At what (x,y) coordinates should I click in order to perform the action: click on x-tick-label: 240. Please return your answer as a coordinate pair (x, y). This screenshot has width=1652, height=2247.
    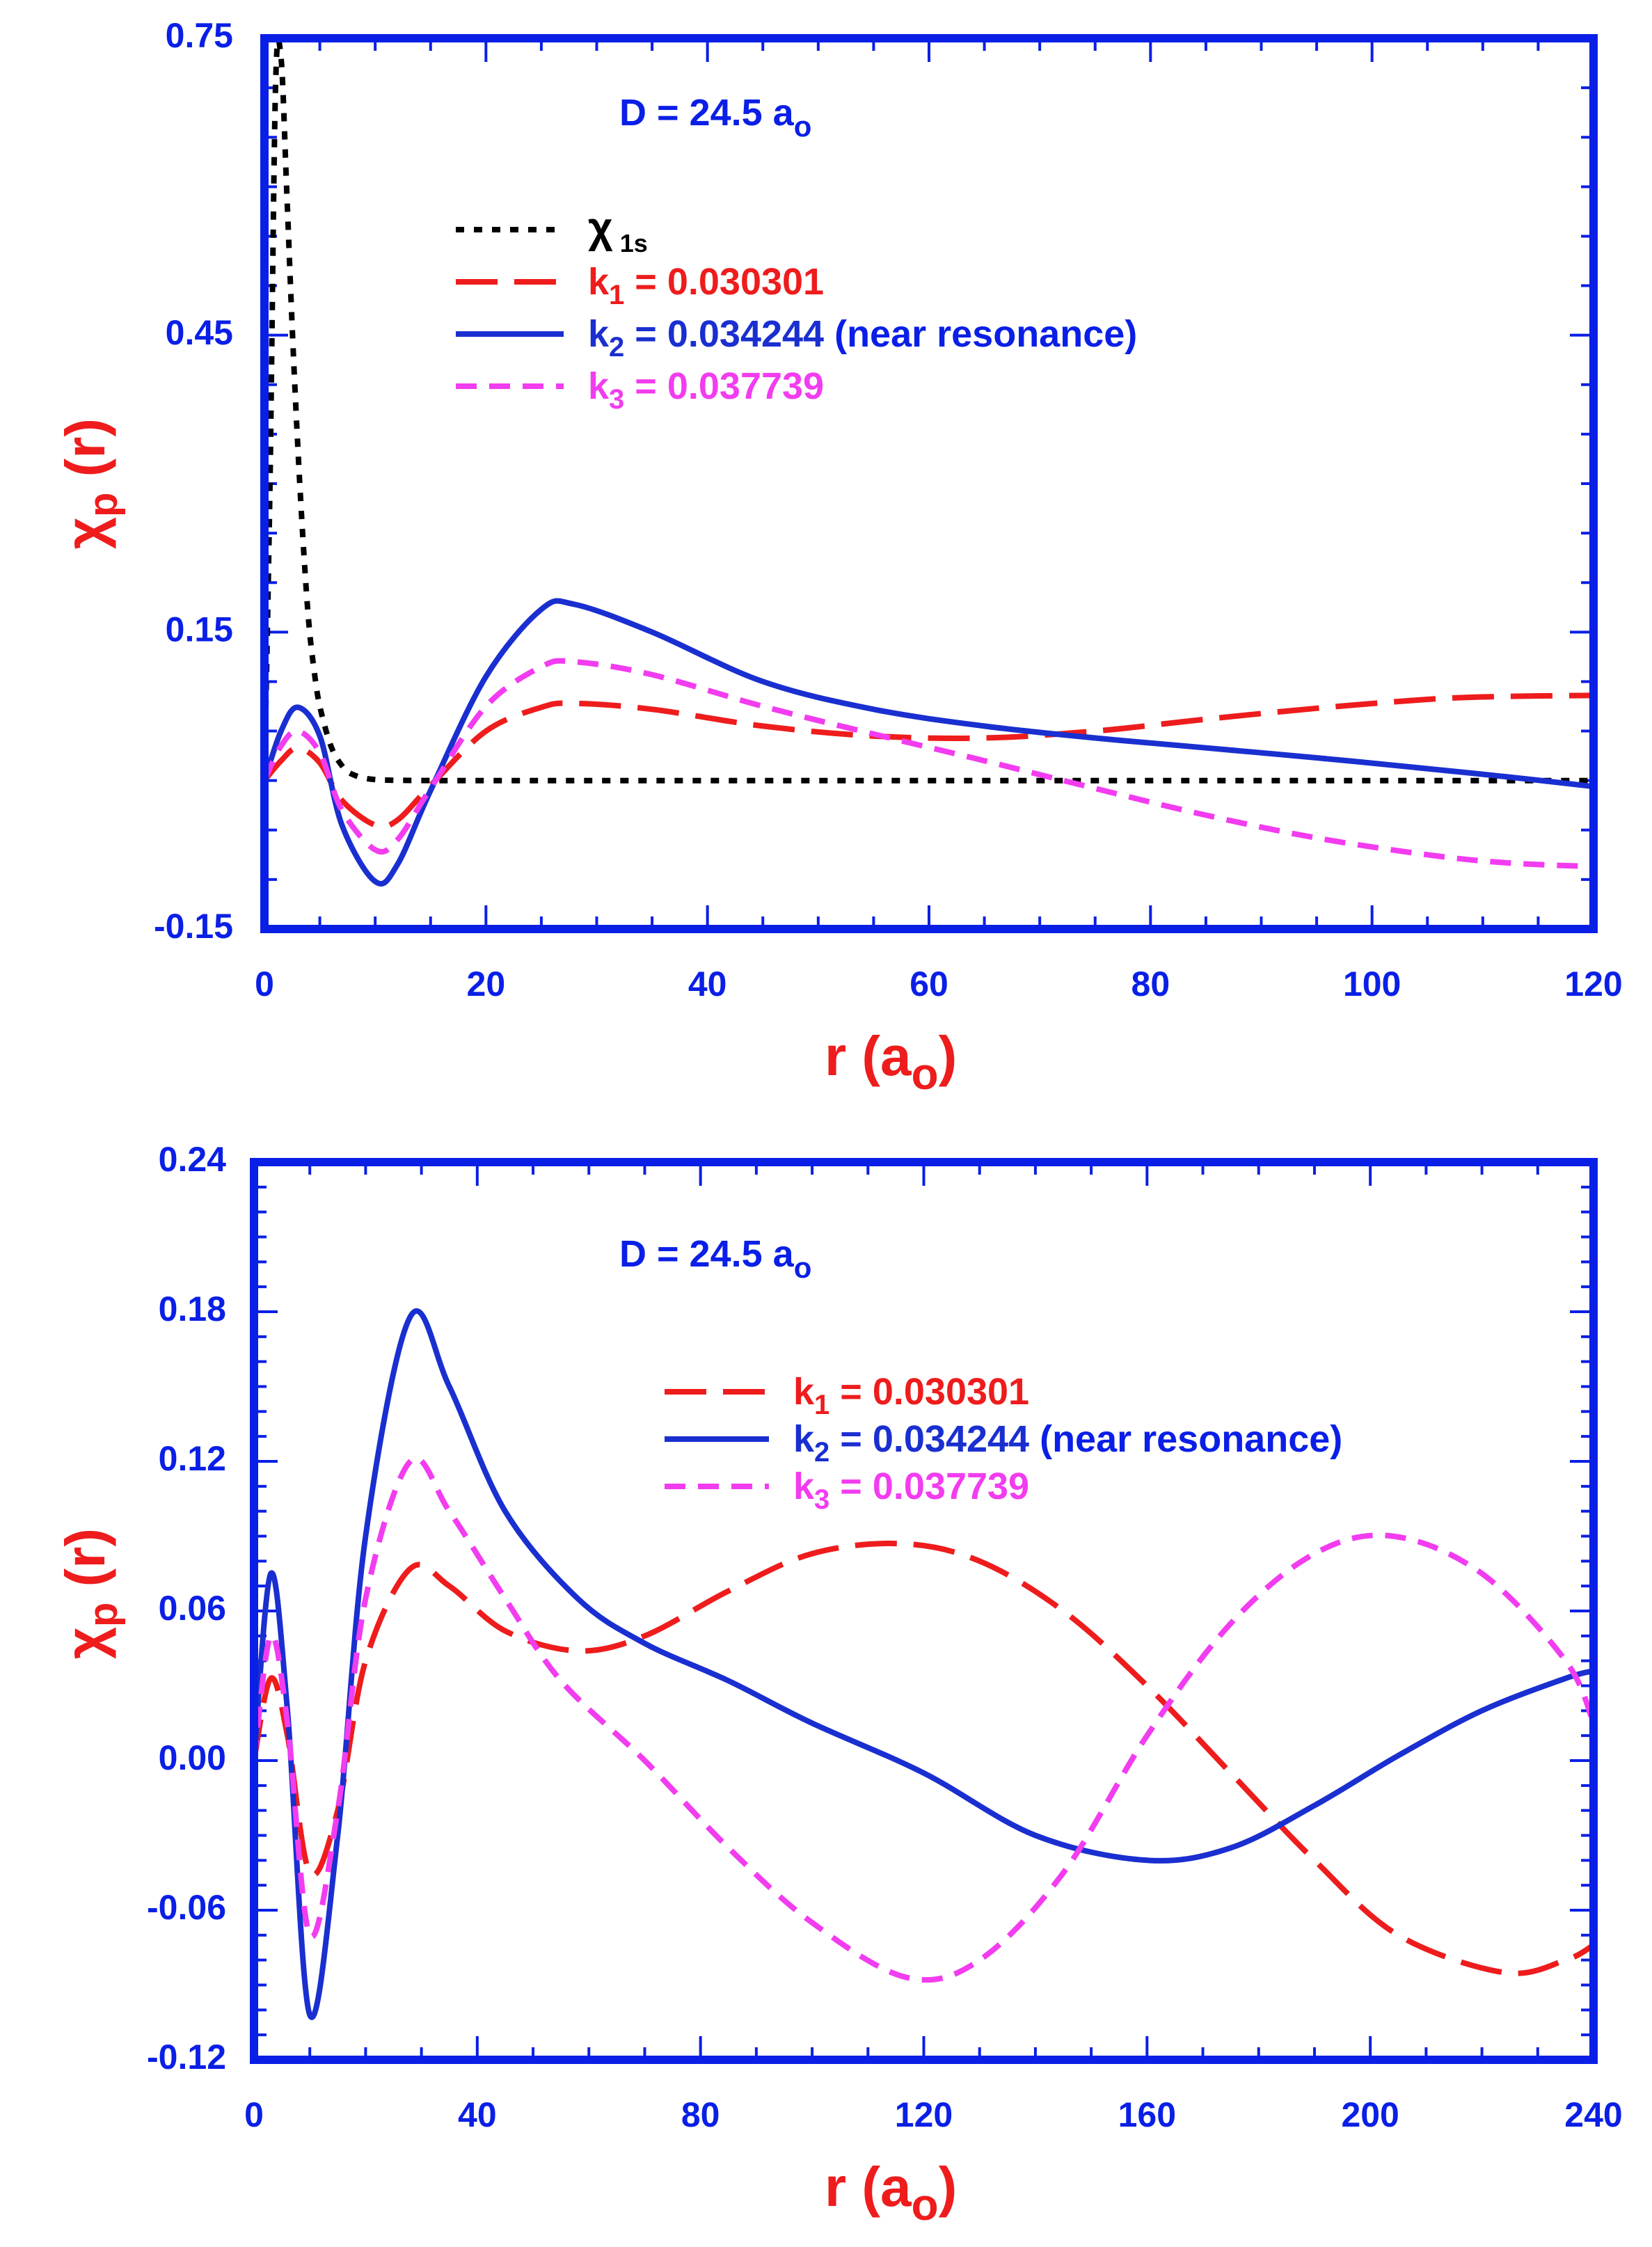
    Looking at the image, I should click on (1593, 2114).